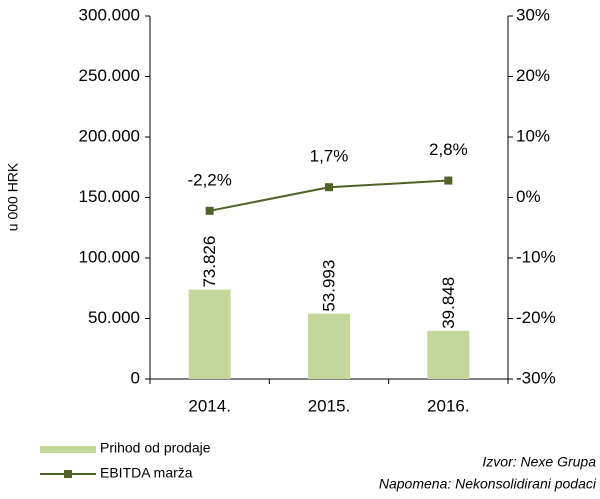 The width and height of the screenshot is (600, 499). What do you see at coordinates (68, 449) in the screenshot?
I see `legend-swatch` at bounding box center [68, 449].